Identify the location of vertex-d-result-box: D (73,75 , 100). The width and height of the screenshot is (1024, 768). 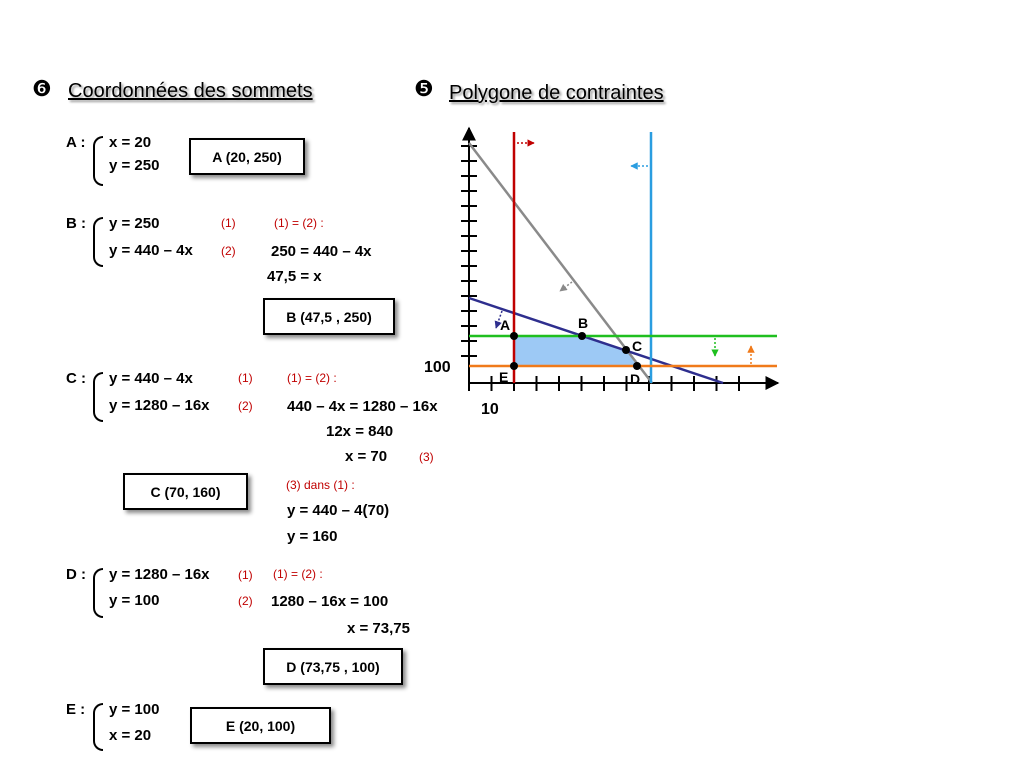
(333, 666).